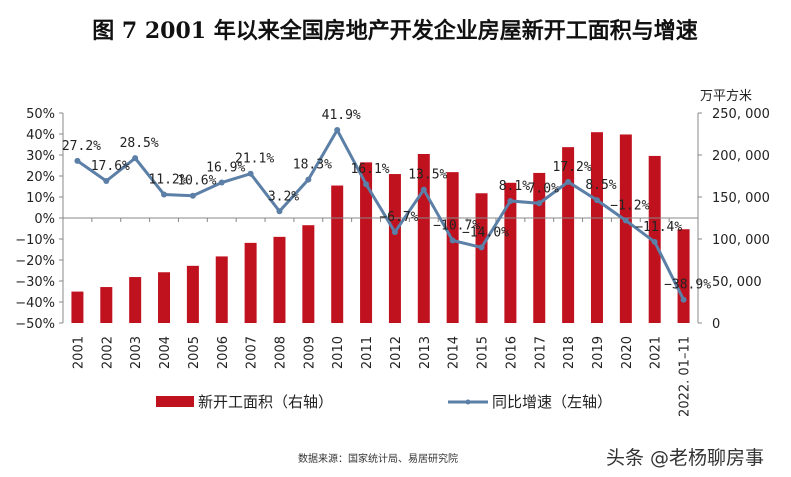  Describe the element at coordinates (741, 240) in the screenshot. I see `right-tick-label: 100, 000` at that location.